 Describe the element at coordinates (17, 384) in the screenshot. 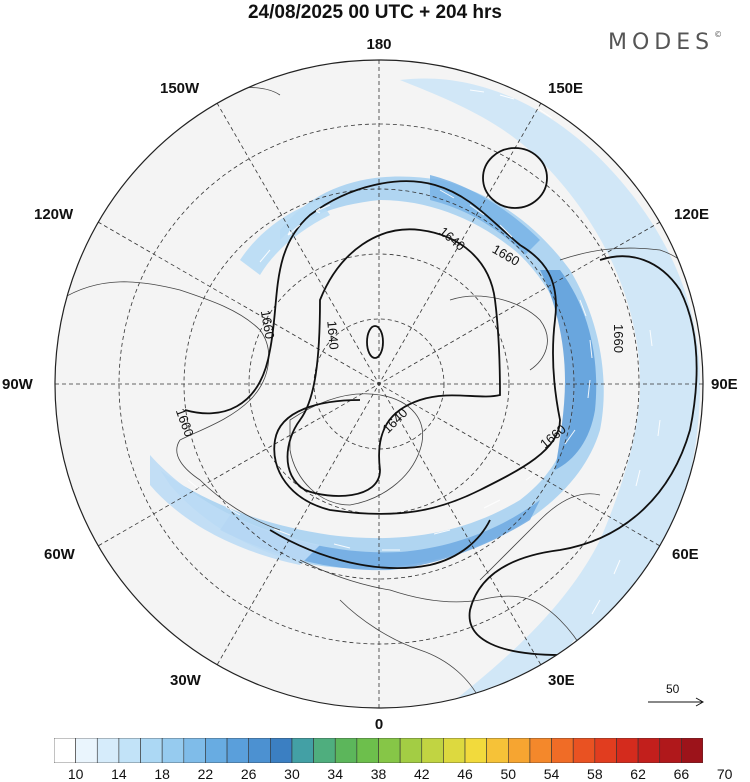

I see `lon-label-90w: 90W` at that location.